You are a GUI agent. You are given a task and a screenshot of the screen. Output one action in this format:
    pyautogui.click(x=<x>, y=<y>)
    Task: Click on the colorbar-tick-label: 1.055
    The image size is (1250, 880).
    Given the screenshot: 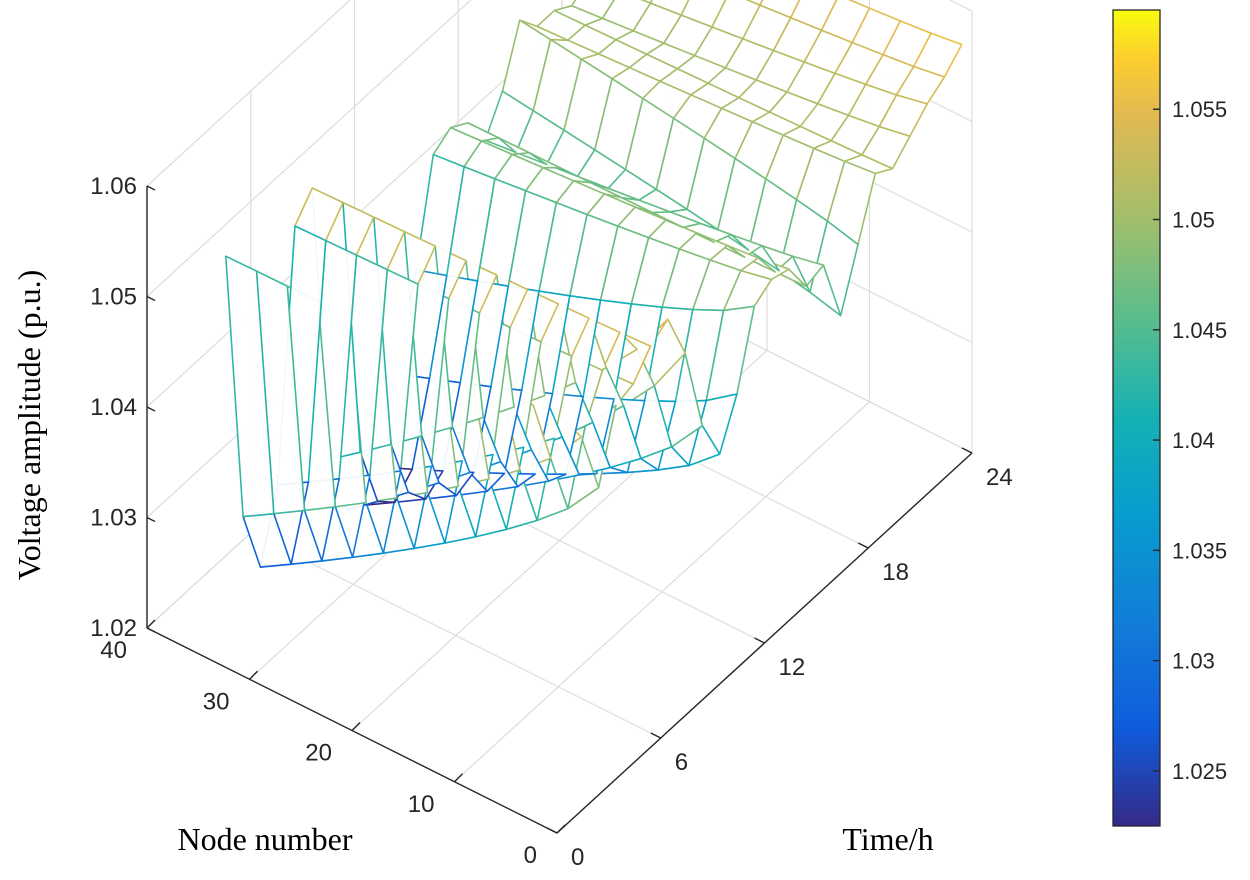 What is the action you would take?
    pyautogui.click(x=1199, y=109)
    